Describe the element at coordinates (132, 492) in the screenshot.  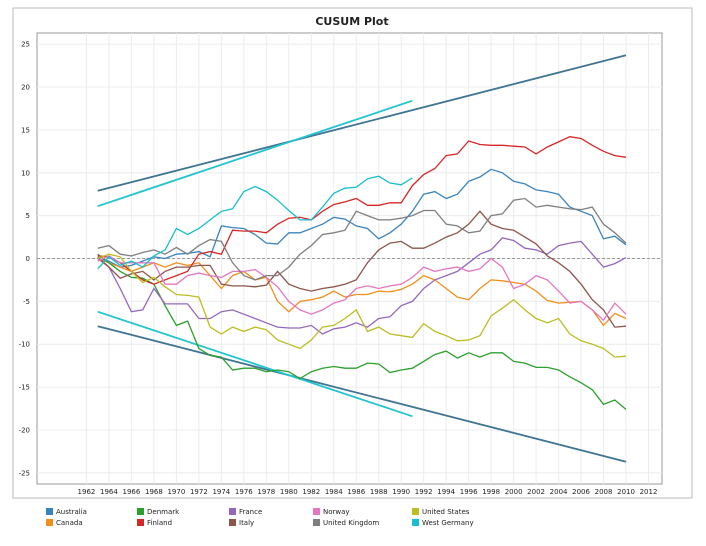
I see `x-tick-label: 1966` at that location.